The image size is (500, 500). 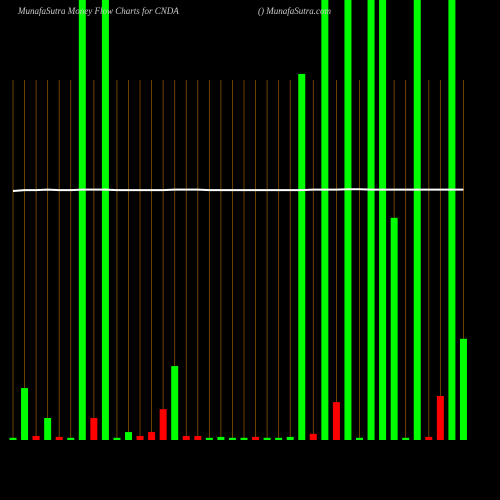 I want to click on flow-line, so click(x=238, y=190).